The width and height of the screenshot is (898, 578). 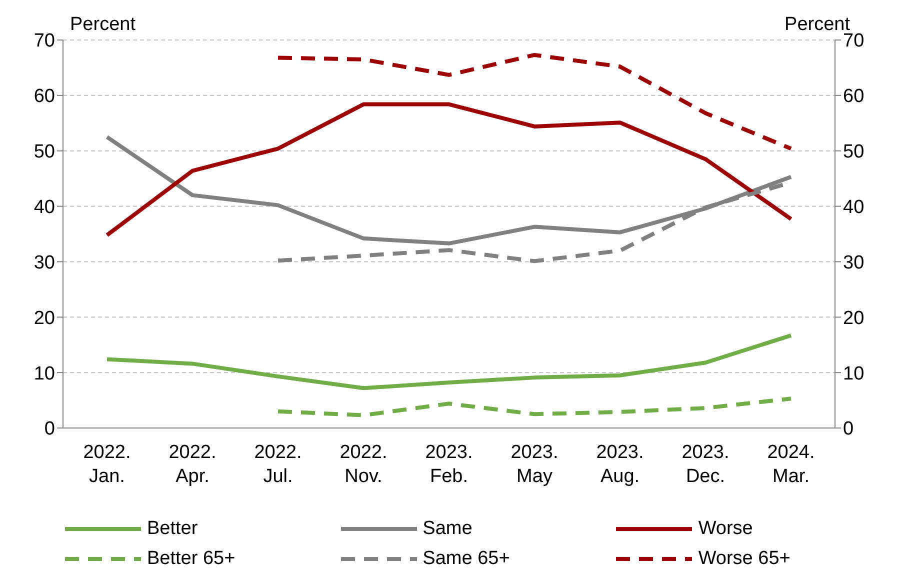 I want to click on y-tick-label: 60, so click(x=44, y=97).